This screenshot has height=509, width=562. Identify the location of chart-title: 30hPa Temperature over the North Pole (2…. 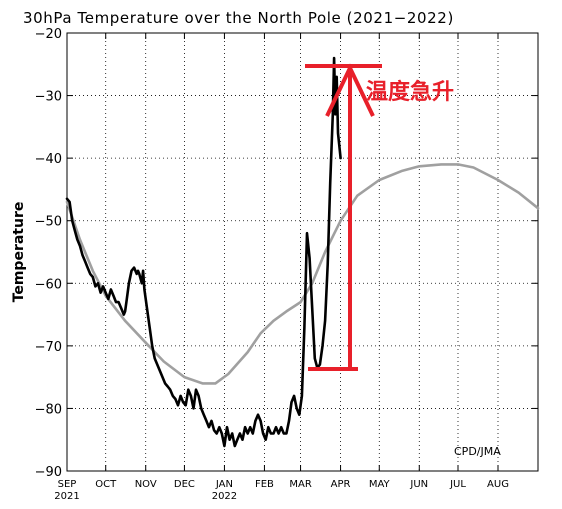
(238, 18).